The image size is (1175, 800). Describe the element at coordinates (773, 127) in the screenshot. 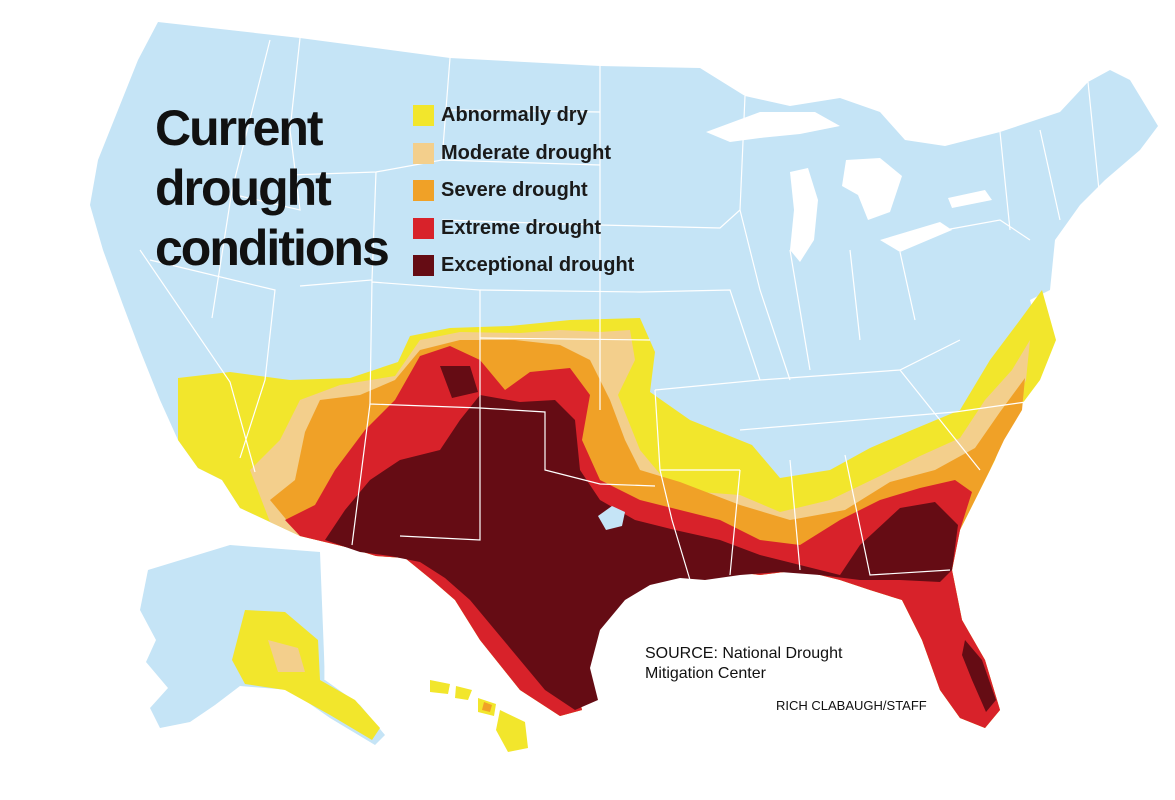

I see `lake-superior` at that location.